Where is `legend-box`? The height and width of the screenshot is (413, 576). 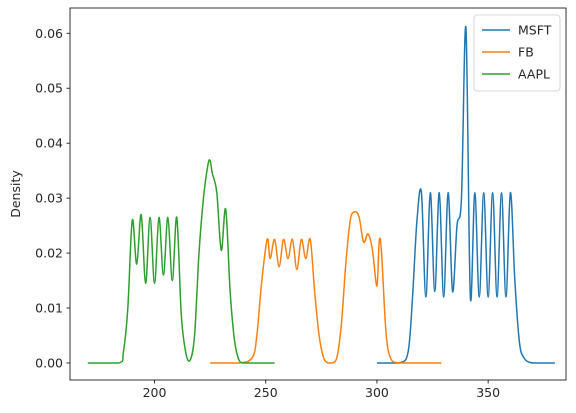 legend-box is located at coordinates (517, 53).